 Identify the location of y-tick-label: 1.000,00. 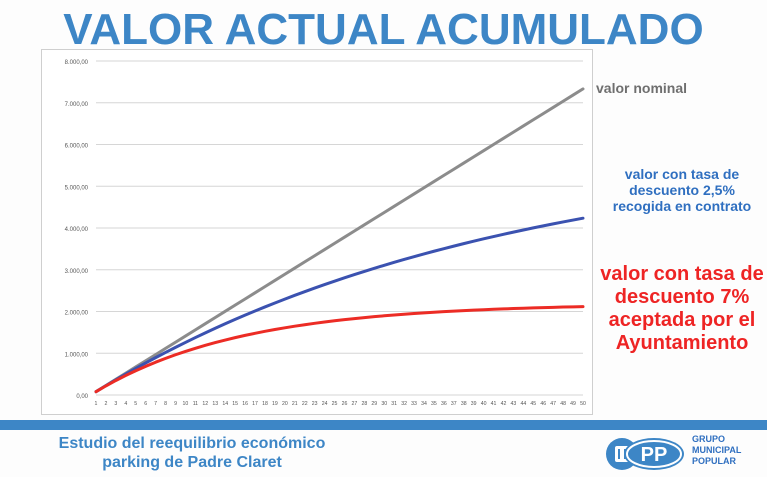
(77, 355).